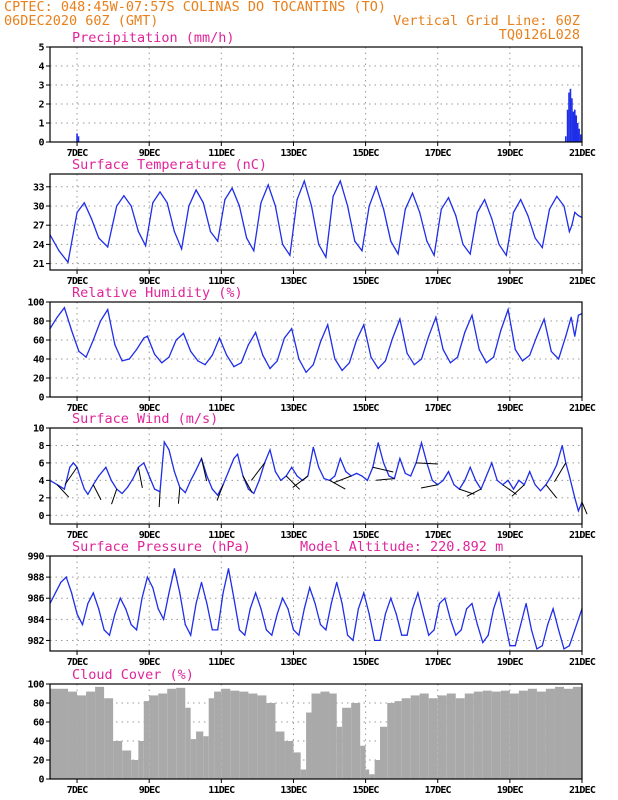 The height and width of the screenshot is (800, 618). What do you see at coordinates (39, 742) in the screenshot?
I see `ytick-label: 40` at bounding box center [39, 742].